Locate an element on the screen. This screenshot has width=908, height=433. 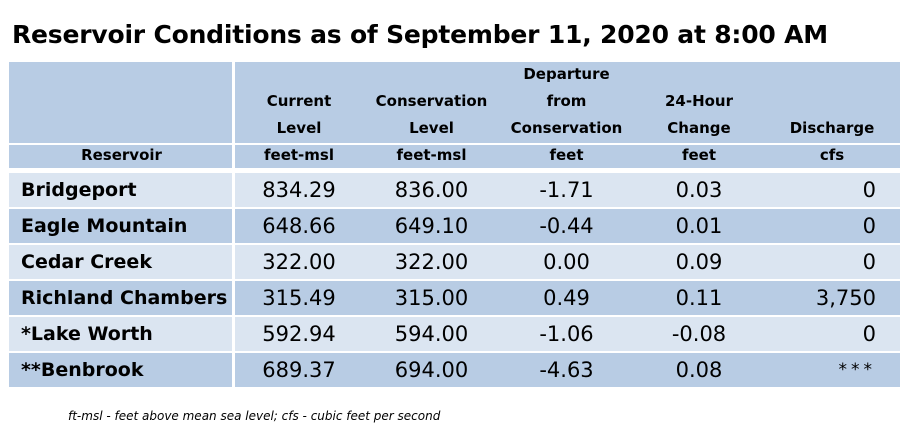
header-line: 24-Hour is located at coordinates (699, 101).